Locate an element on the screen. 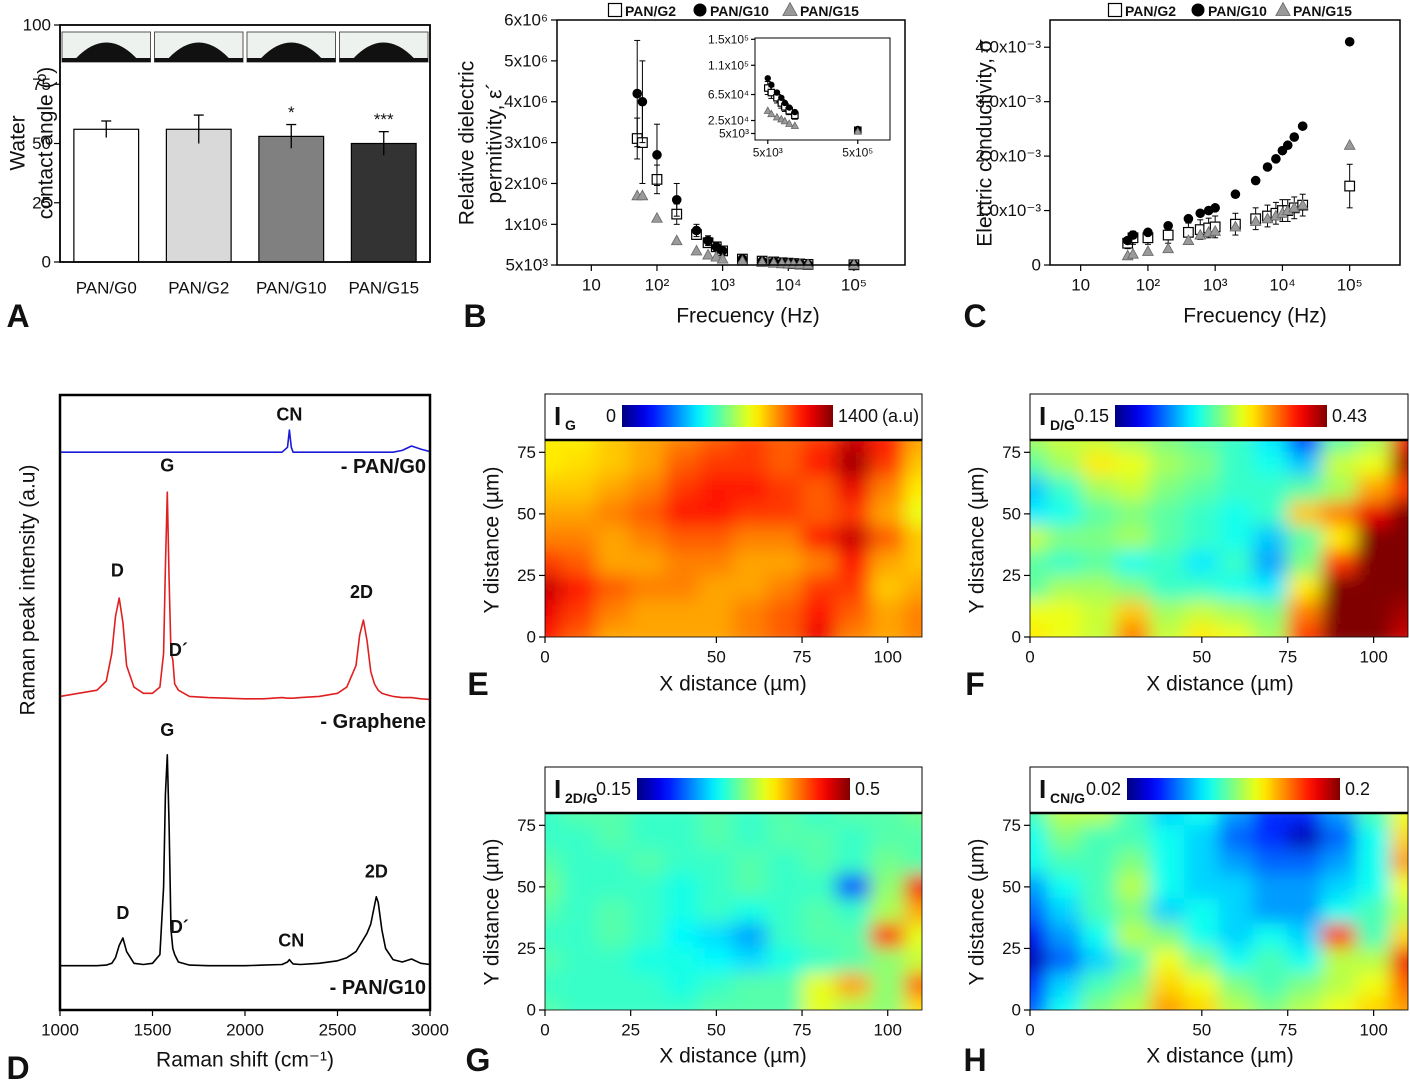 This screenshot has width=1410, height=1086. y-tick-label: 25 is located at coordinates (41, 202).